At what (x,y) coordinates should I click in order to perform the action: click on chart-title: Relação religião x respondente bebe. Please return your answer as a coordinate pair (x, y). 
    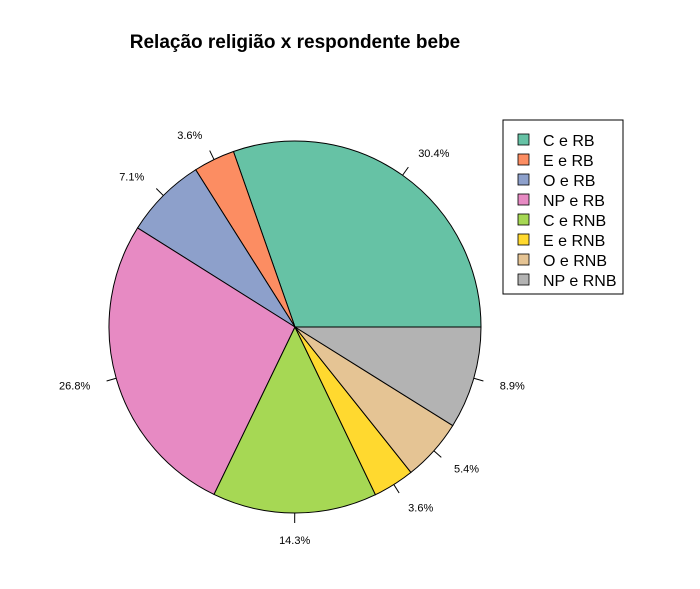
    Looking at the image, I should click on (295, 42).